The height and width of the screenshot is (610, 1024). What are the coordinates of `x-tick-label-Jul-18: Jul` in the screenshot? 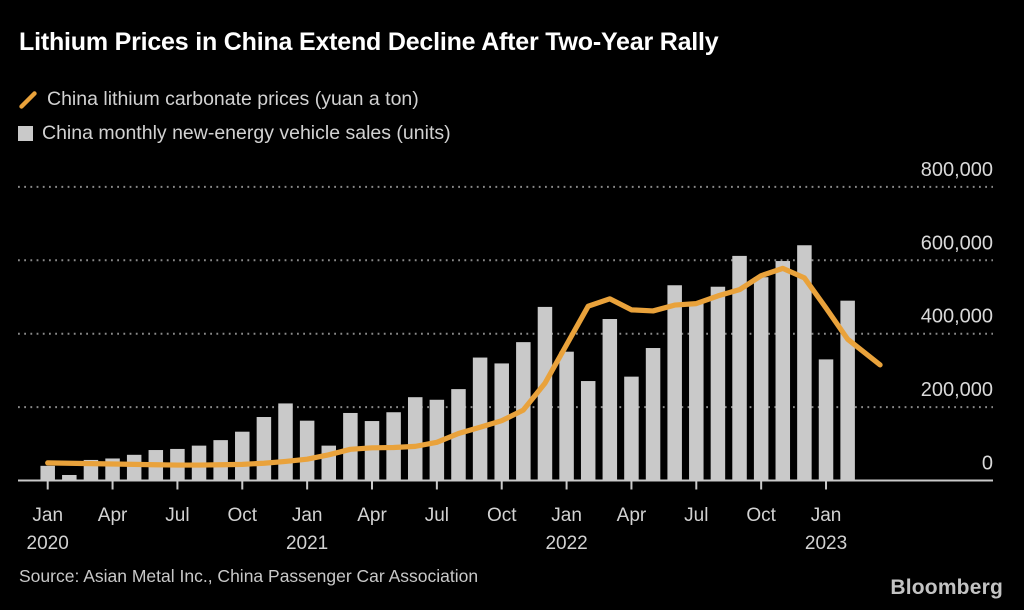 It's located at (437, 515).